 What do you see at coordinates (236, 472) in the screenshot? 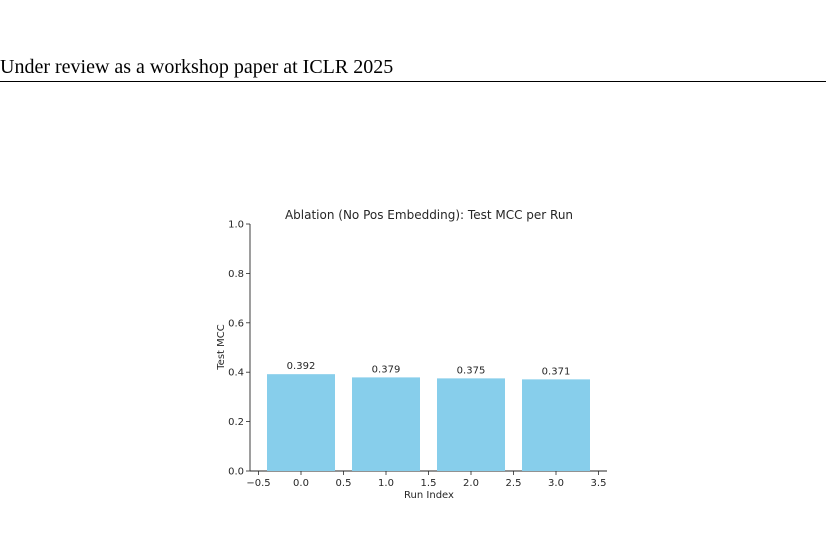
I see `y-tick-label: 0.0` at bounding box center [236, 472].